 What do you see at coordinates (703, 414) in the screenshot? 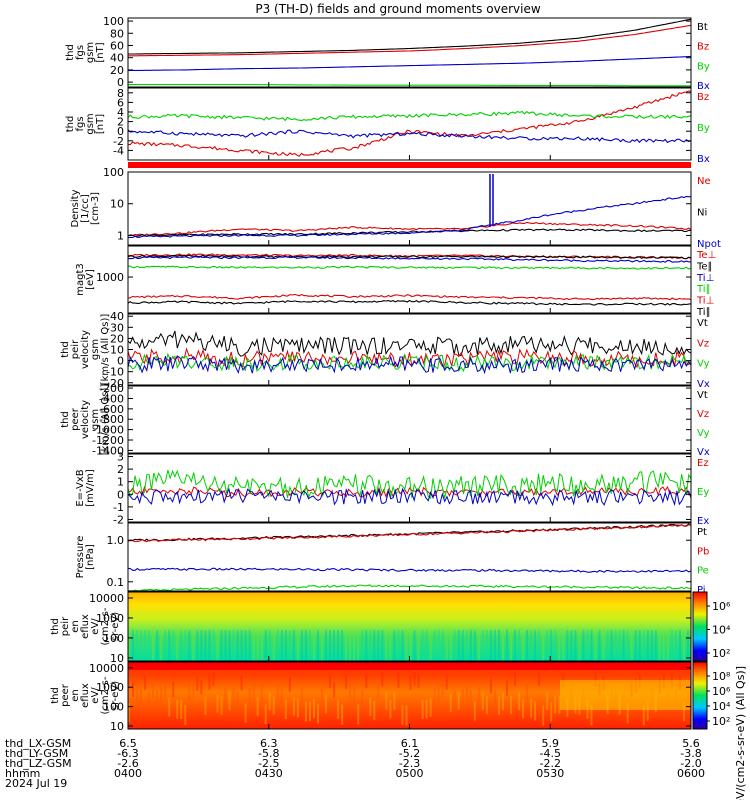
I see `legend-Vz: Vz` at bounding box center [703, 414].